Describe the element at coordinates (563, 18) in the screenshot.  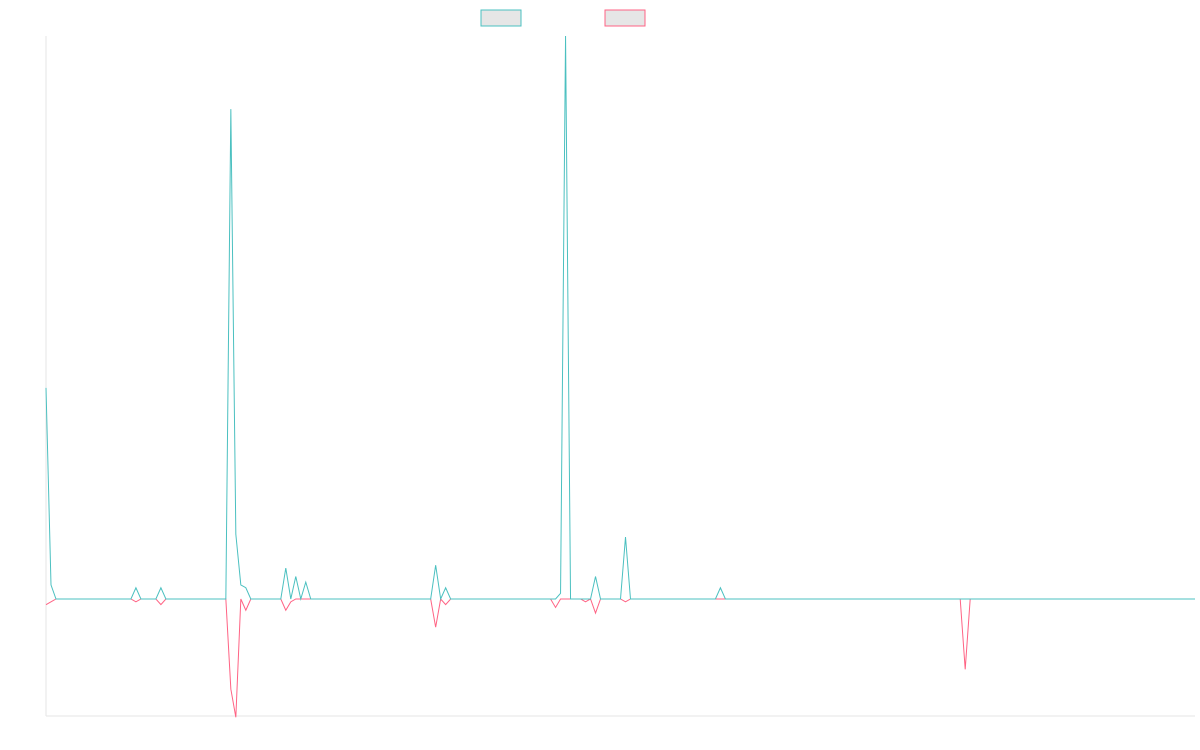
I see `legend` at that location.